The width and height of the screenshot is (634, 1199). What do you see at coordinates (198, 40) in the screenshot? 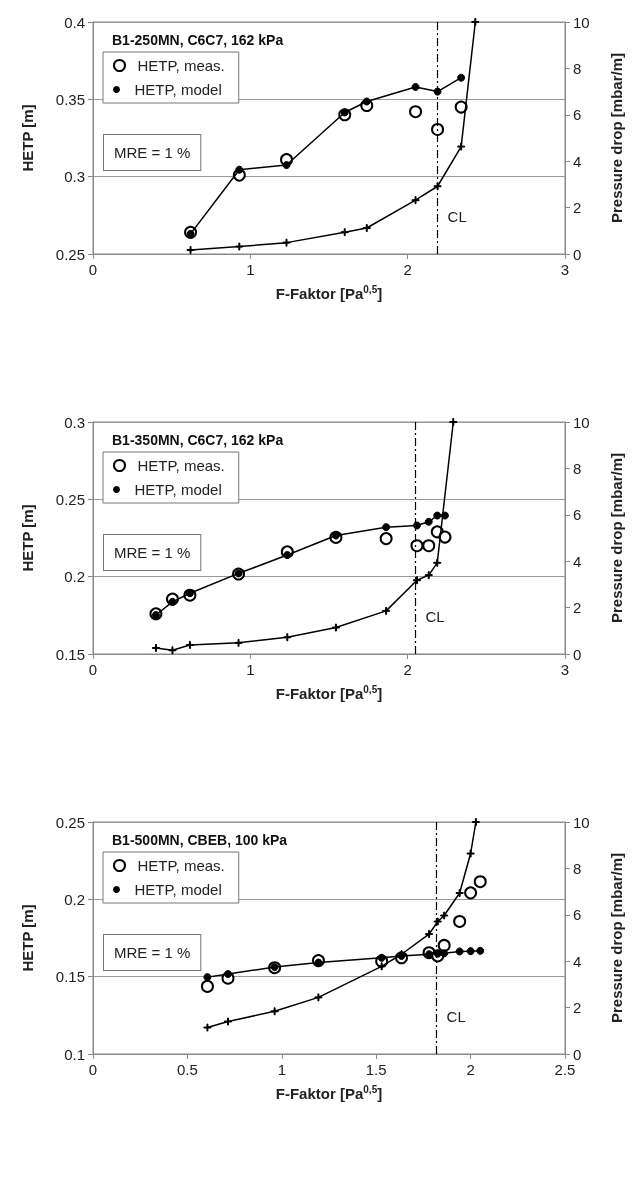
I see `text: B1-250MN, C6C7, 162 kPa` at bounding box center [198, 40].